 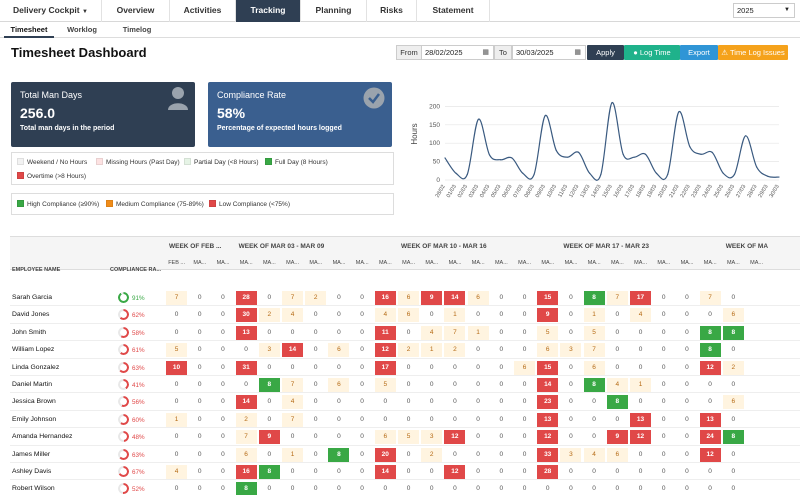 What do you see at coordinates (548, 367) in the screenshot?
I see `hours-cell: 15` at bounding box center [548, 367].